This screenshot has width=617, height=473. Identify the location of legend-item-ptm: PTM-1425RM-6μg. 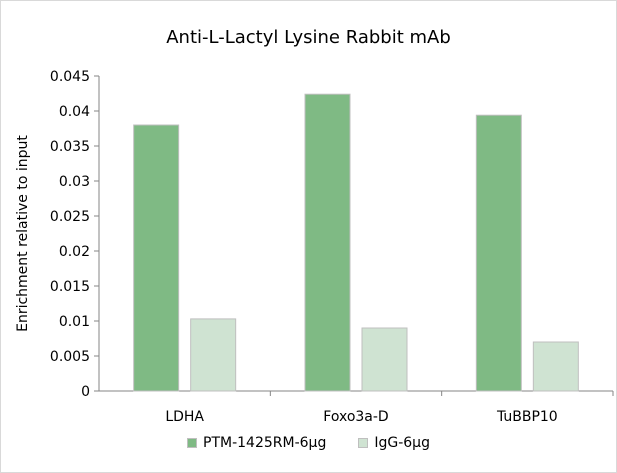
(256, 443).